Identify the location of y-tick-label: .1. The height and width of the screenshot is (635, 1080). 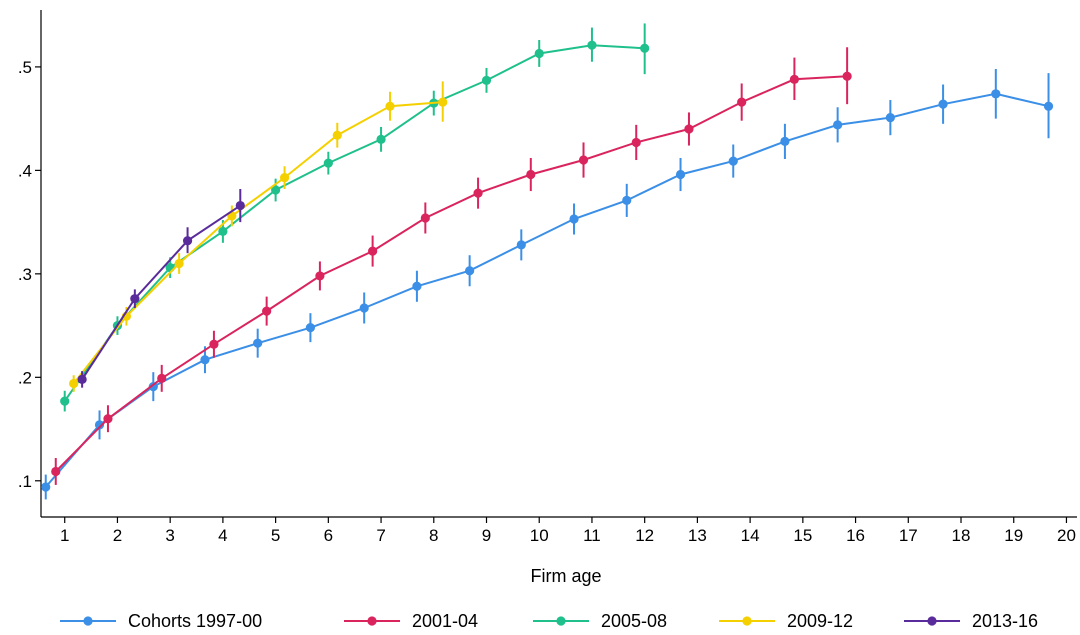
(25, 481).